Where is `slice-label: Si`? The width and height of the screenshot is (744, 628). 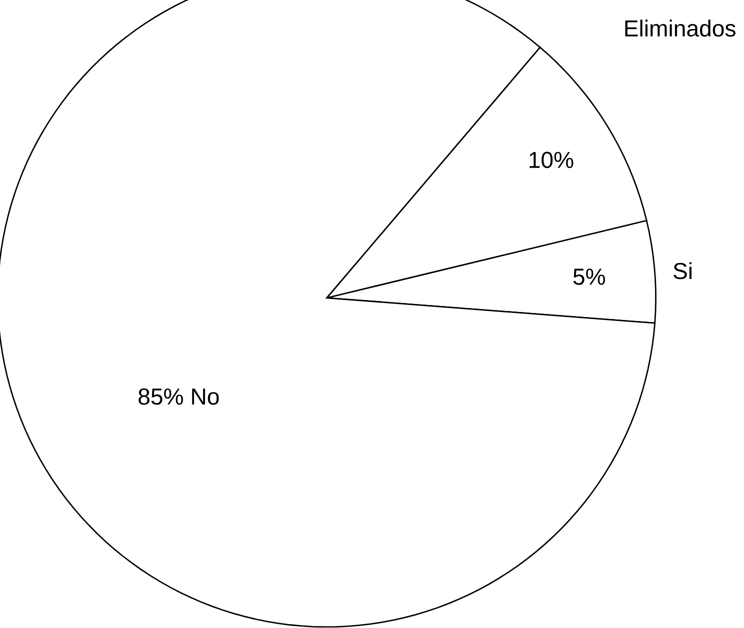
slice-label: Si is located at coordinates (683, 271).